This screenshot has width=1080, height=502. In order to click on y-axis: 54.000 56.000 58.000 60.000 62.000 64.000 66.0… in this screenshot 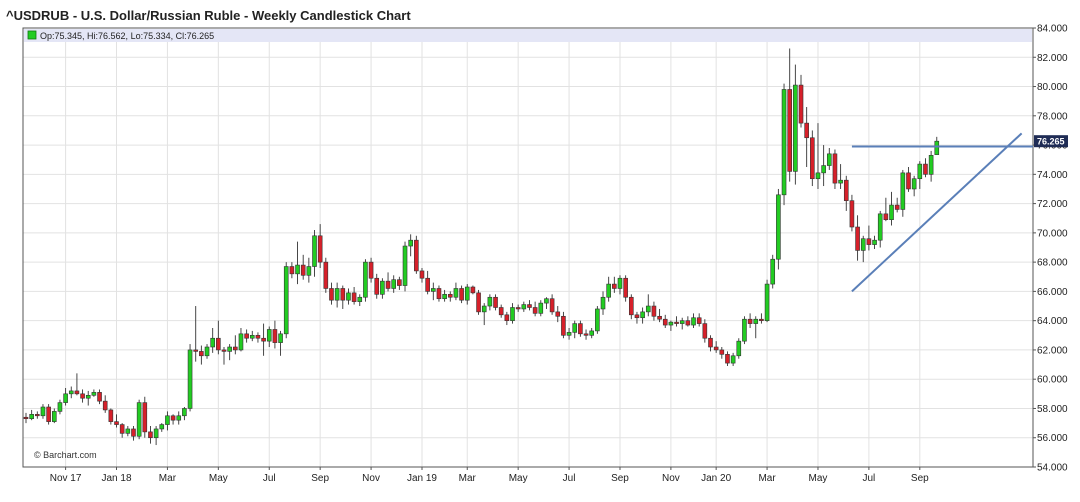, I will do `click(1050, 249)`.